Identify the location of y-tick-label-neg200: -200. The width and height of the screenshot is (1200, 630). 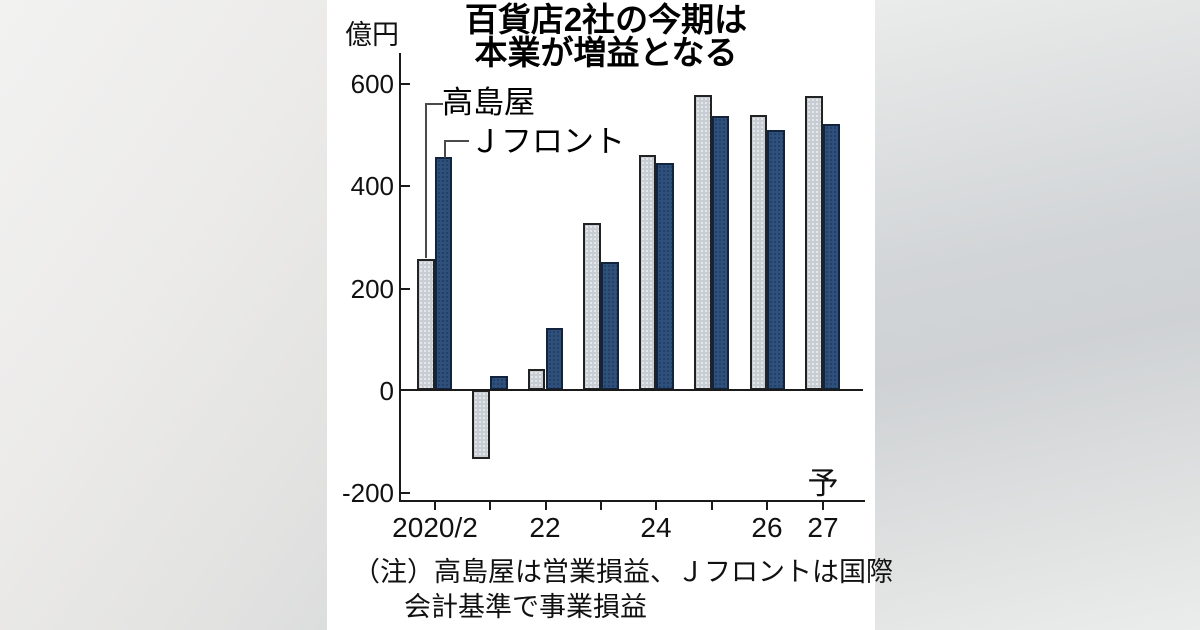
(367, 493).